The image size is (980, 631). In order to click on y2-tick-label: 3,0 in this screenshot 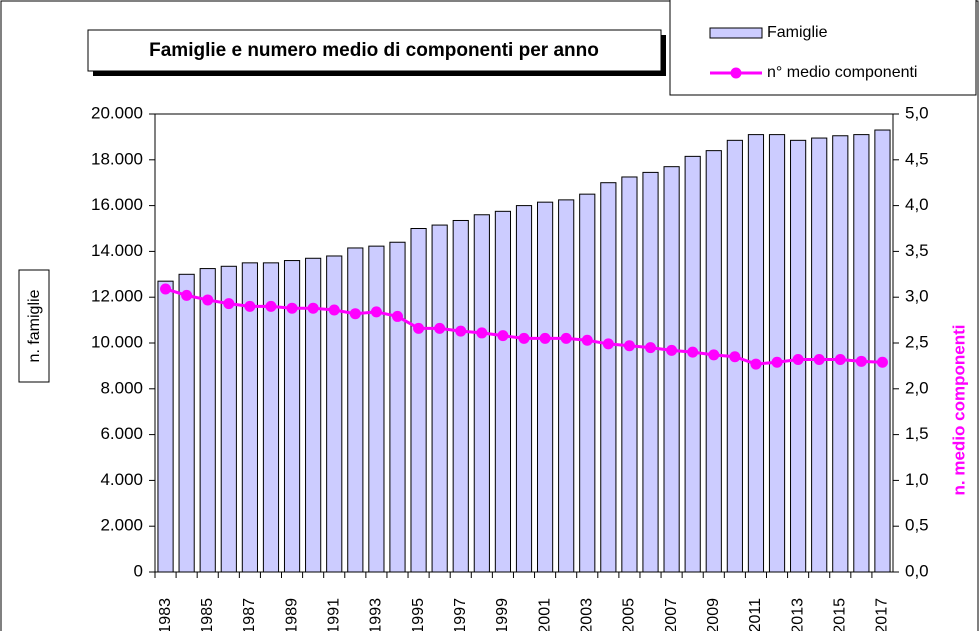, I will do `click(917, 296)`.